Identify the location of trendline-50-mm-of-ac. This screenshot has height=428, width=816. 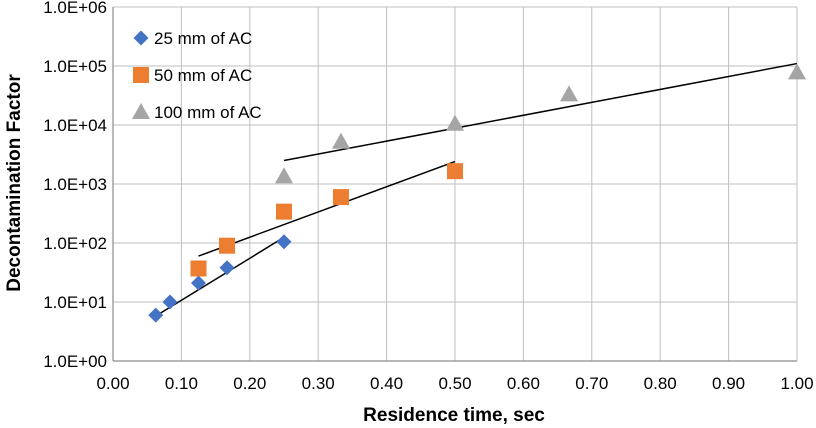
(327, 208).